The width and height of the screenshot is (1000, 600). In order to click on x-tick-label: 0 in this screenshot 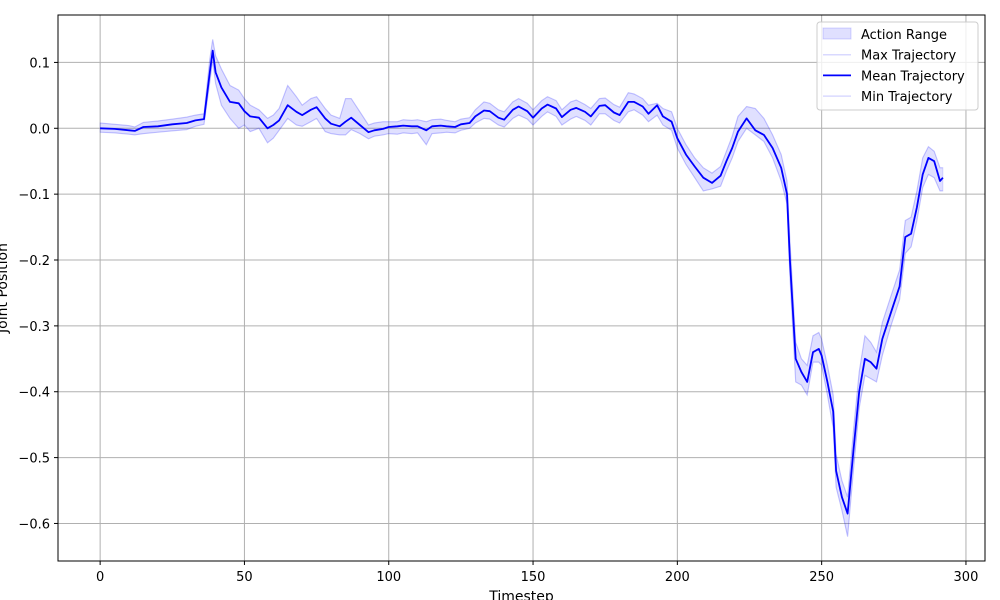, I will do `click(100, 577)`.